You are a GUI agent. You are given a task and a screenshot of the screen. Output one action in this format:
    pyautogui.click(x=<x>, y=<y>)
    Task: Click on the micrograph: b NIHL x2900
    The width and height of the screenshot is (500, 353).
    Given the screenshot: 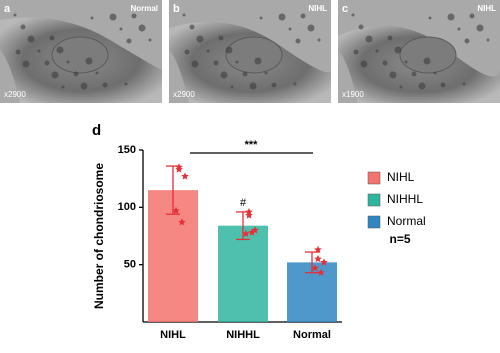 What is the action you would take?
    pyautogui.click(x=250, y=51)
    